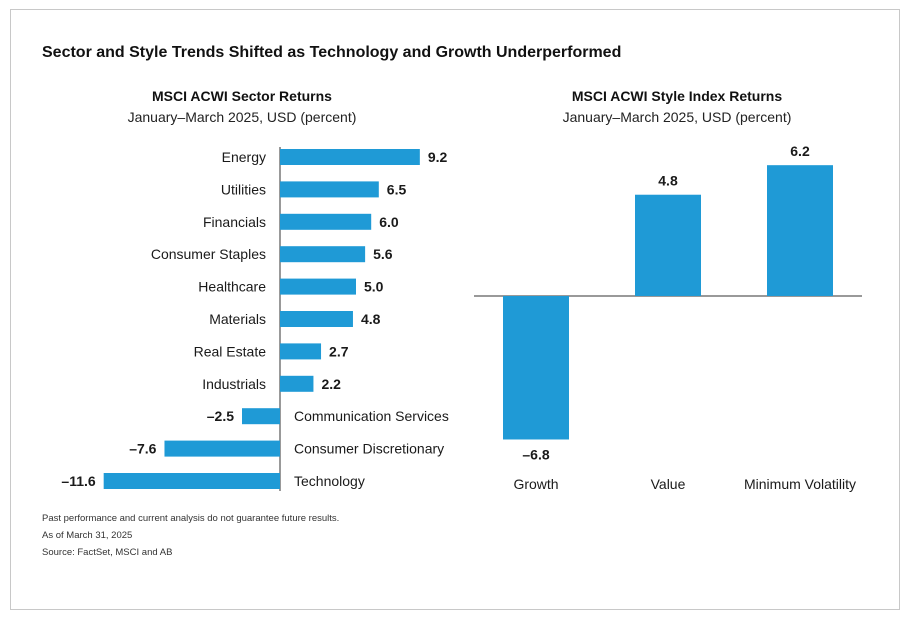 Image resolution: width=912 pixels, height=621 pixels. Describe the element at coordinates (243, 189) in the screenshot. I see `sector-label-utilities: Utilities` at that location.